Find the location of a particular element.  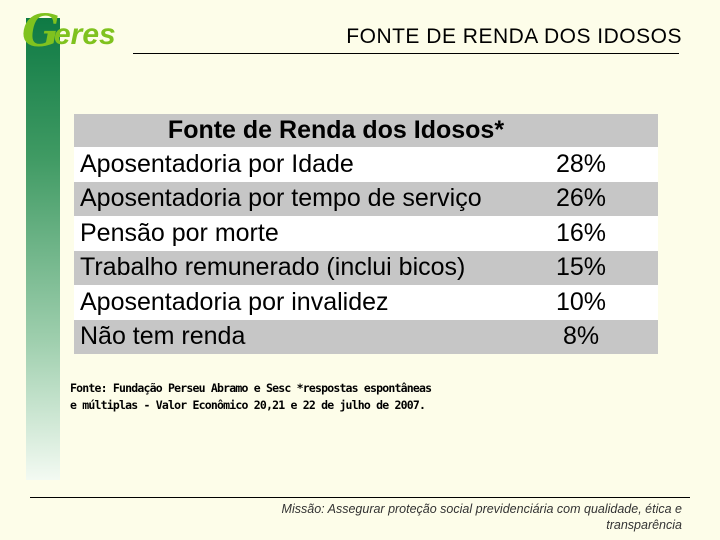

logo-mark: G is located at coordinates (41, 31).